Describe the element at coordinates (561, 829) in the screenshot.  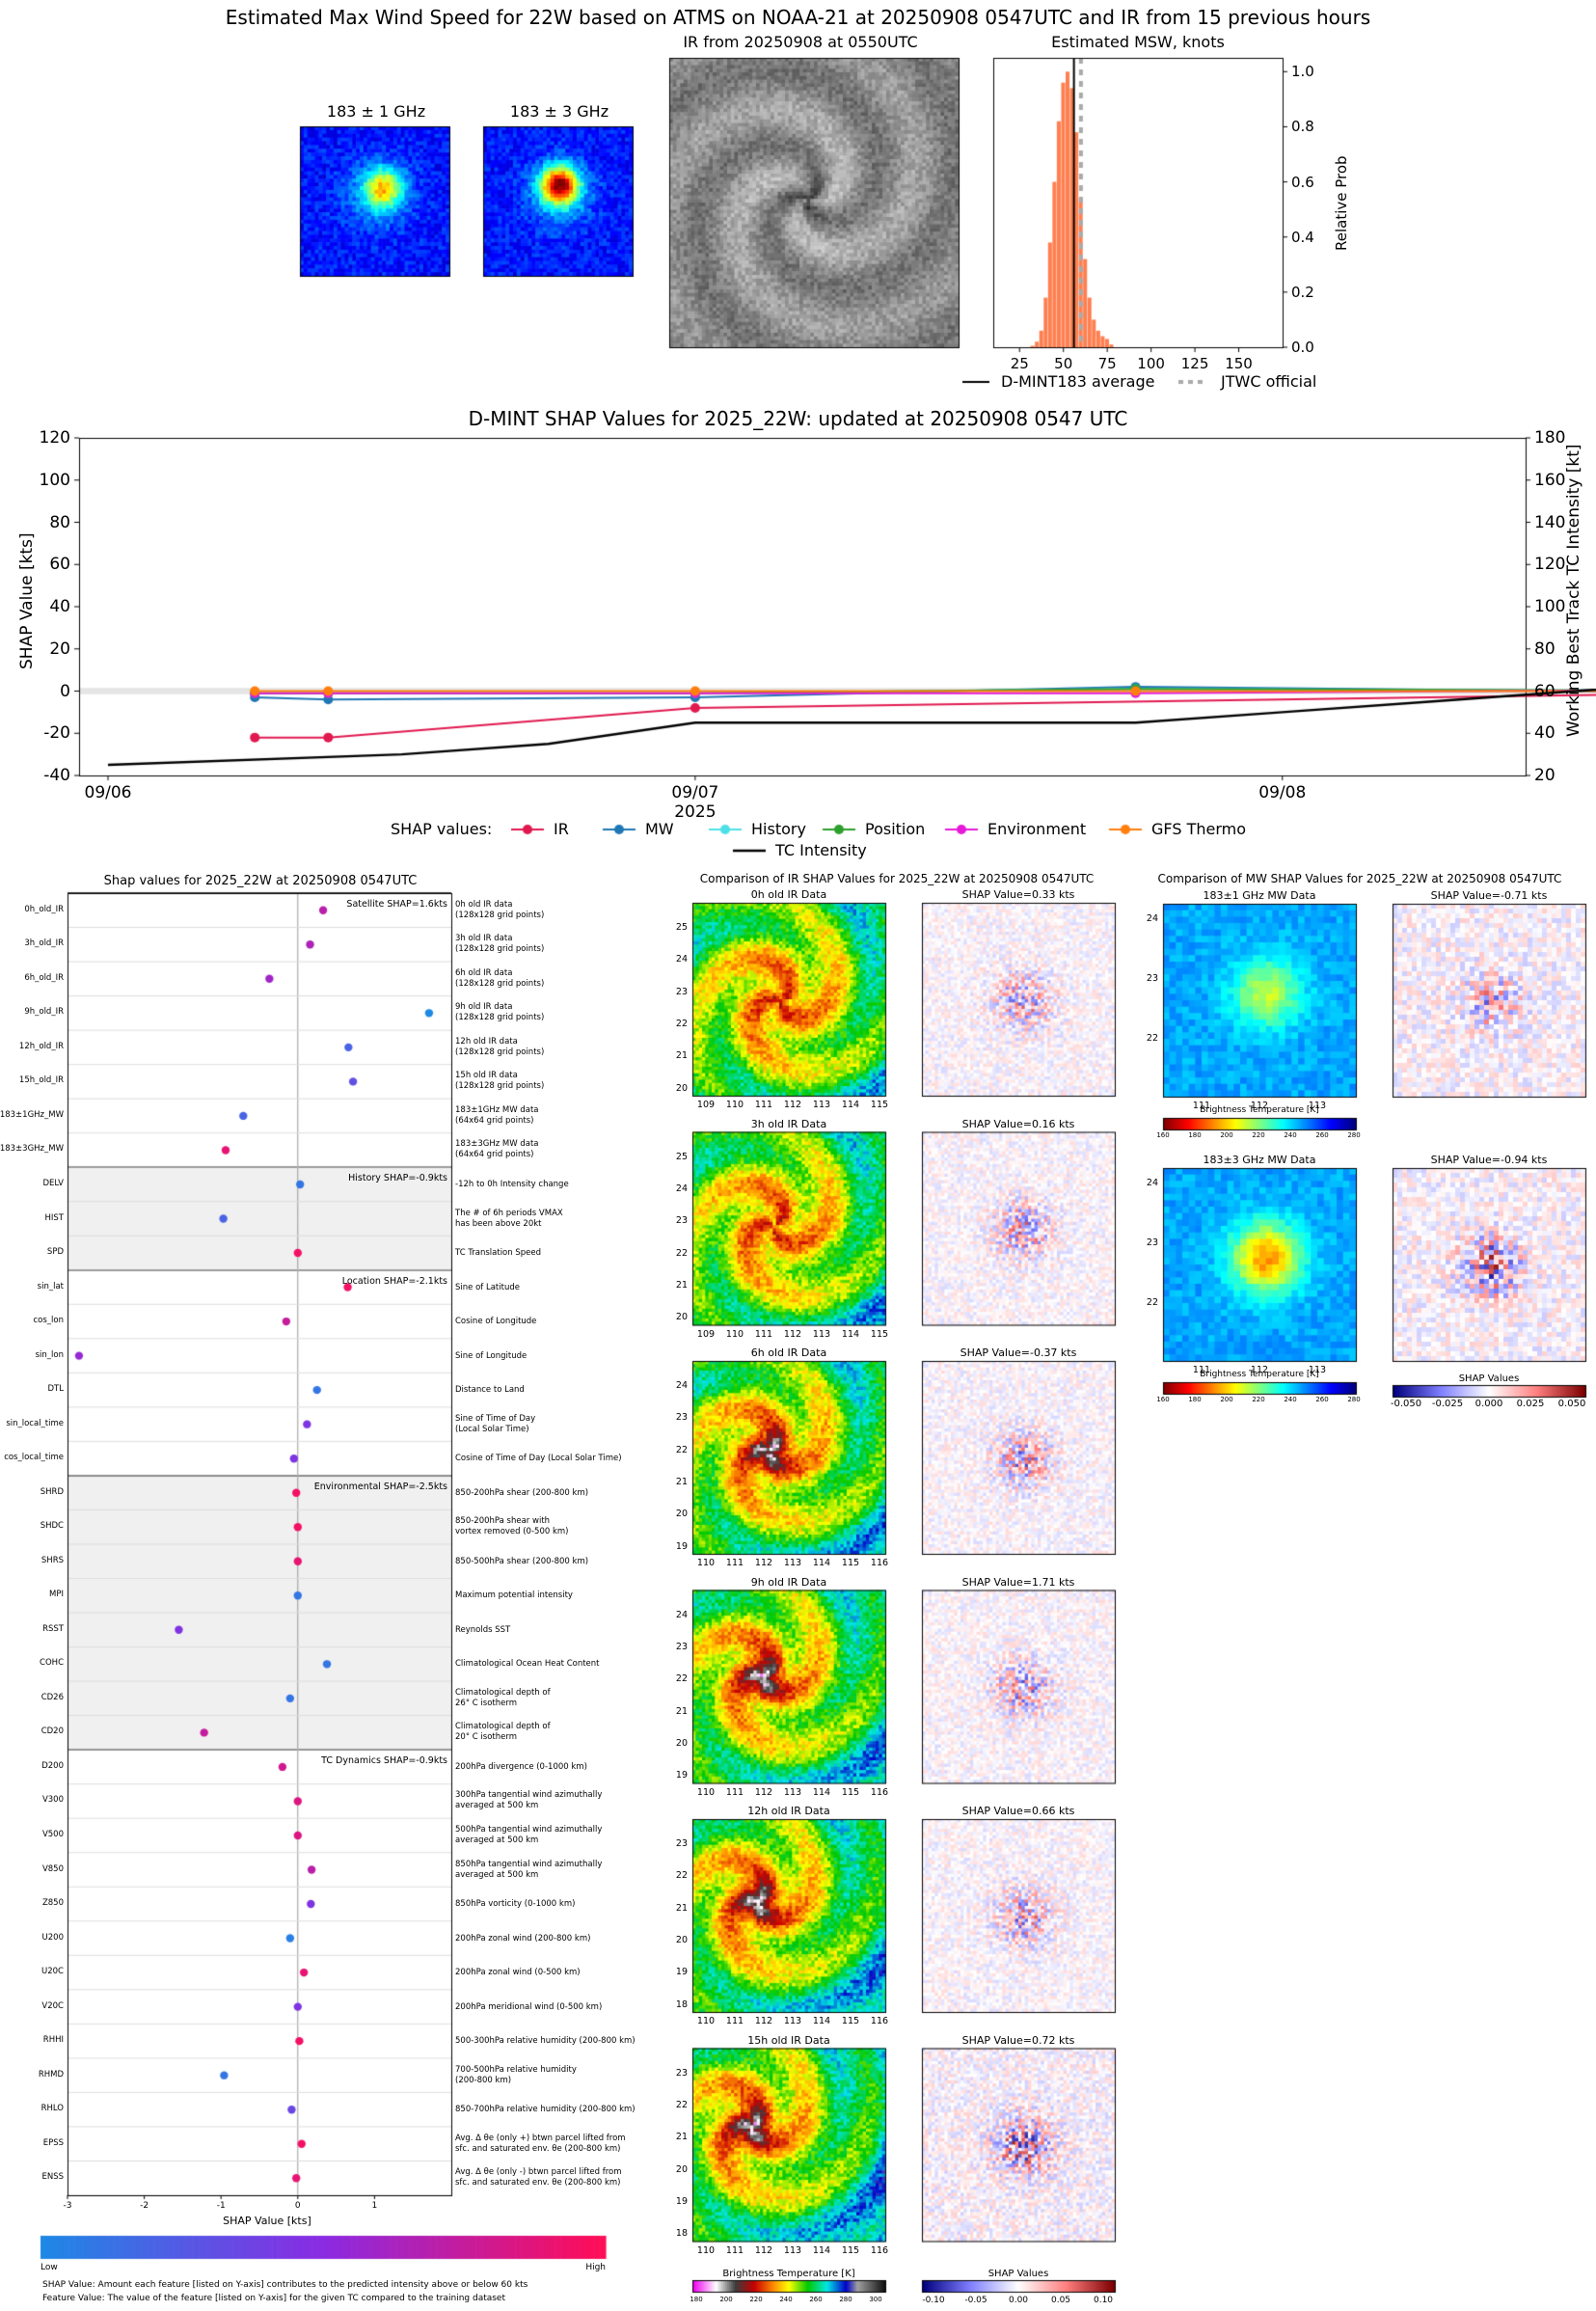
I see `ts-legend-ir: IR` at that location.